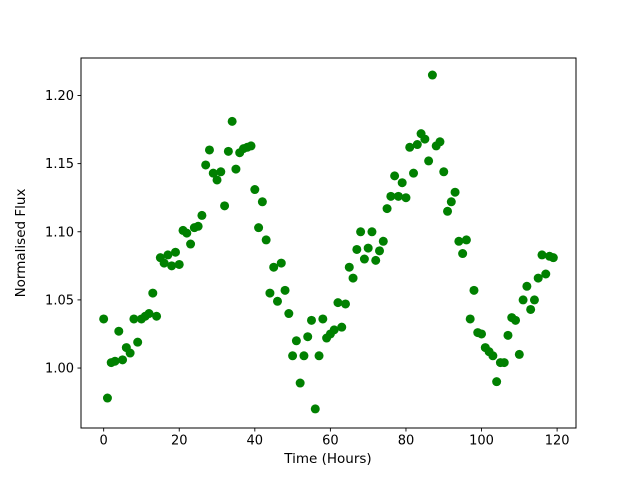 This screenshot has width=640, height=484. I want to click on x-tick-label: 40, so click(255, 441).